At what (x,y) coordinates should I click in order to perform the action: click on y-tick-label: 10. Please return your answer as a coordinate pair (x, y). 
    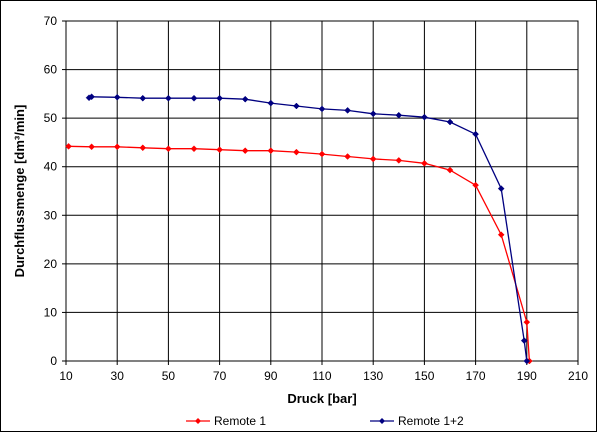
    Looking at the image, I should click on (51, 312).